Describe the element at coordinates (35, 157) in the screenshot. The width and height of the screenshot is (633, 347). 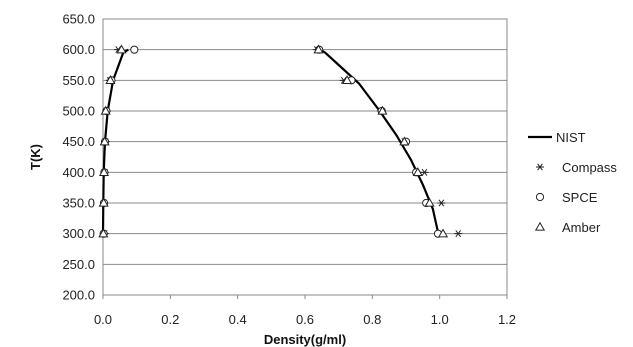
I see `y-axis-title: T(K)` at that location.